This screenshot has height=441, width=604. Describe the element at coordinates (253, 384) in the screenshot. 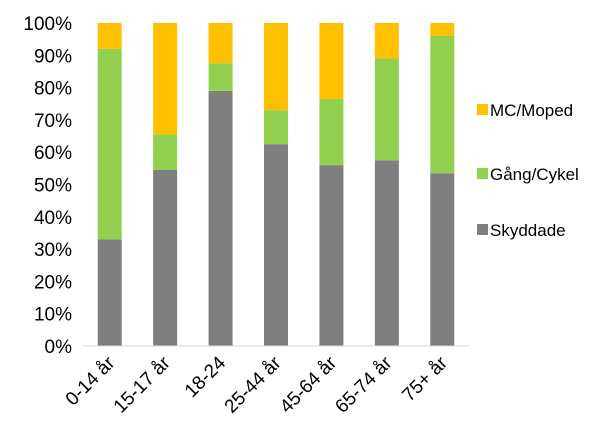

I see `x-tick-label: 25-44 år` at that location.